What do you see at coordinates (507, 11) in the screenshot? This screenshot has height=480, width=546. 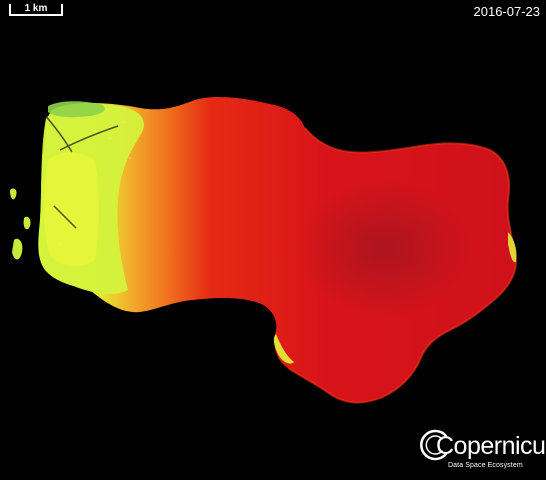 I see `acquisition-date: 2016-07-23` at bounding box center [507, 11].